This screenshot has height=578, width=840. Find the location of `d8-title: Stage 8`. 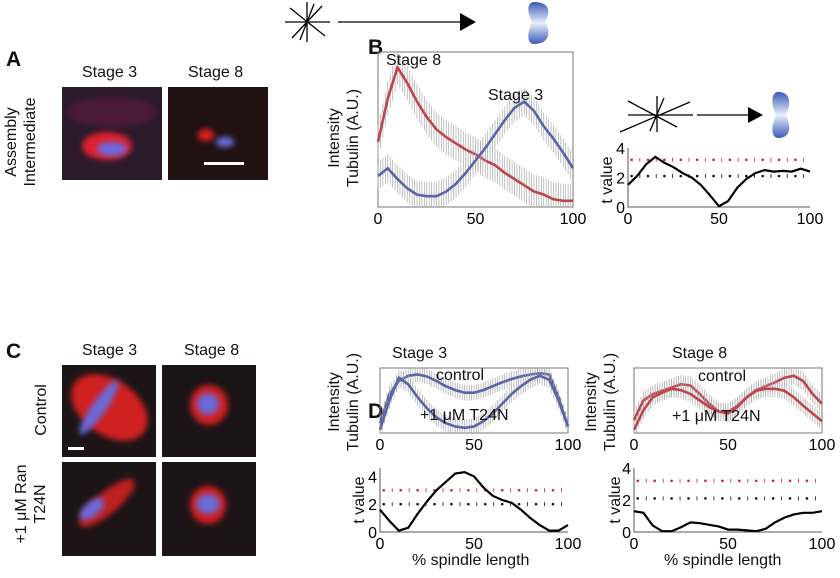

d8-title: Stage 8 is located at coordinates (700, 353).